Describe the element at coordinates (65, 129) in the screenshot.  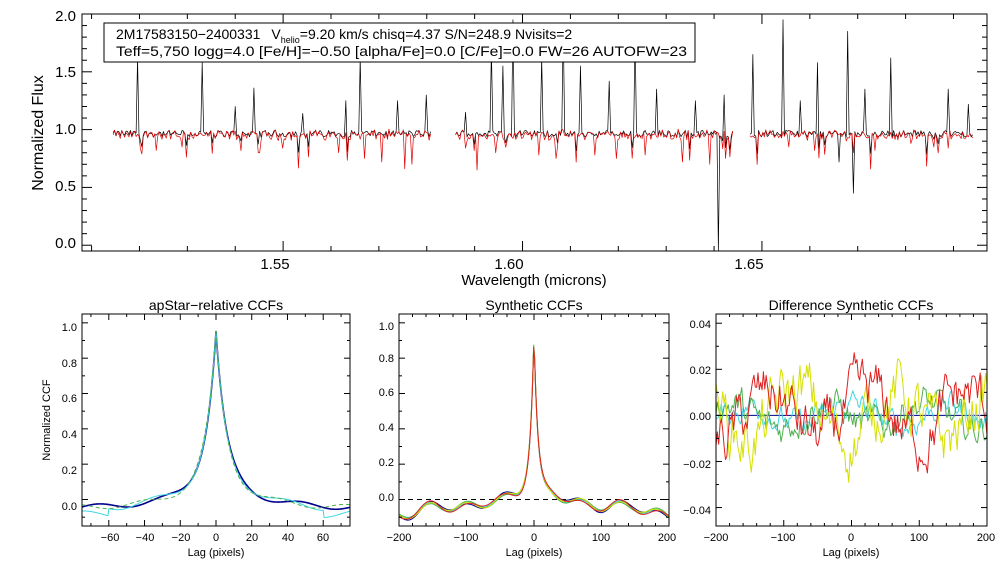
I see `spectrum-ytick-label: 1.0` at that location.